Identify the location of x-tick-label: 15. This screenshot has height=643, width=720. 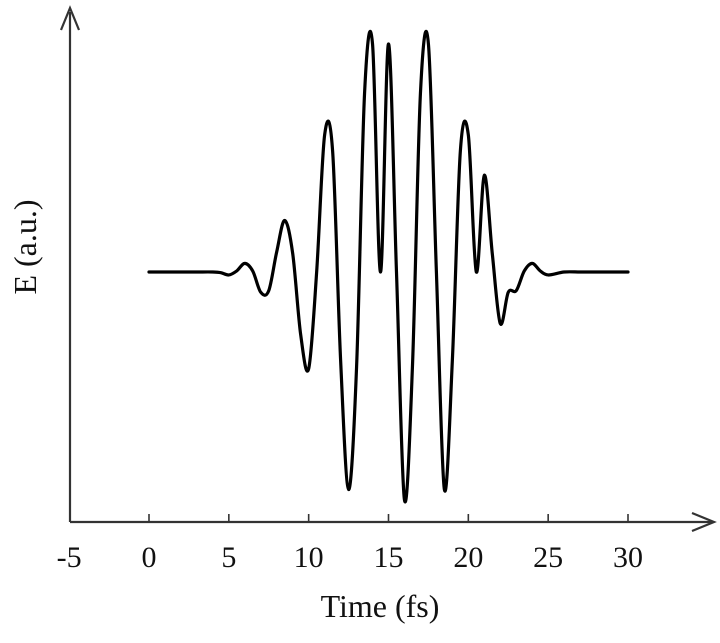
(389, 557).